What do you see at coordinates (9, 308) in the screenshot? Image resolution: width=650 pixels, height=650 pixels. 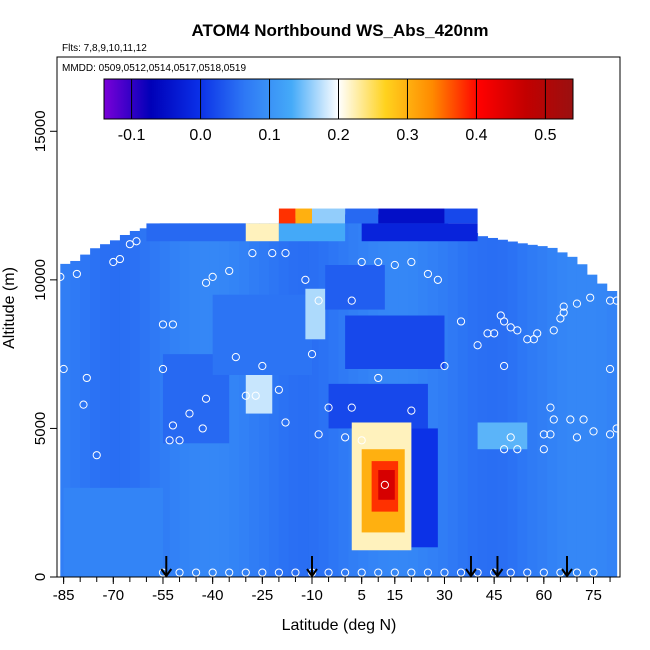 I see `y-axis-label: Altitude (m)` at bounding box center [9, 308].